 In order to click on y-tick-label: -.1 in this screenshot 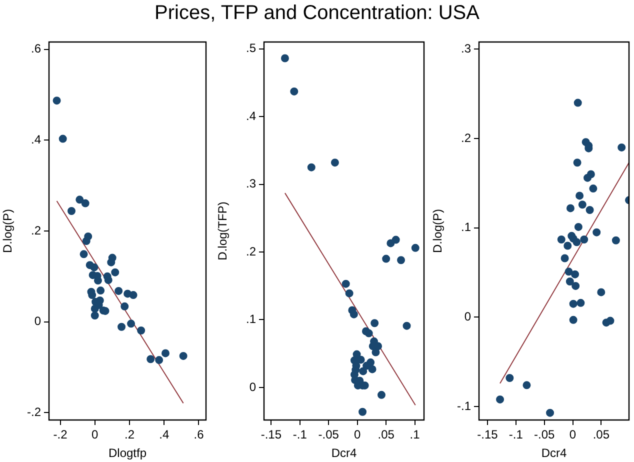, I will do `click(464, 405)`.